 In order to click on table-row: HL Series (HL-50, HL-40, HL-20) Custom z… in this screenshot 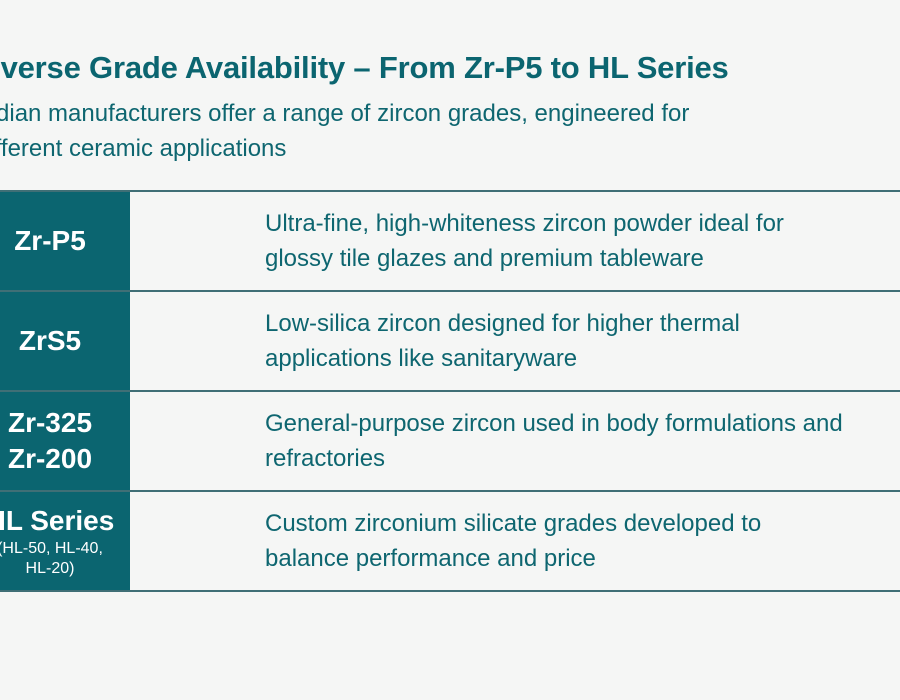, I will do `click(450, 541)`.